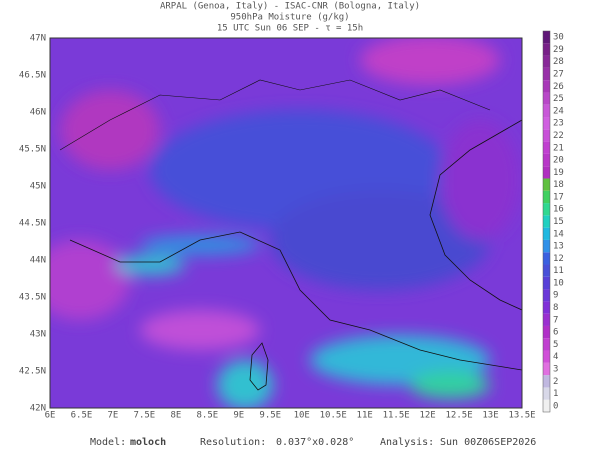 This screenshot has height=454, width=600. I want to click on colorbar-label: 24, so click(558, 111).